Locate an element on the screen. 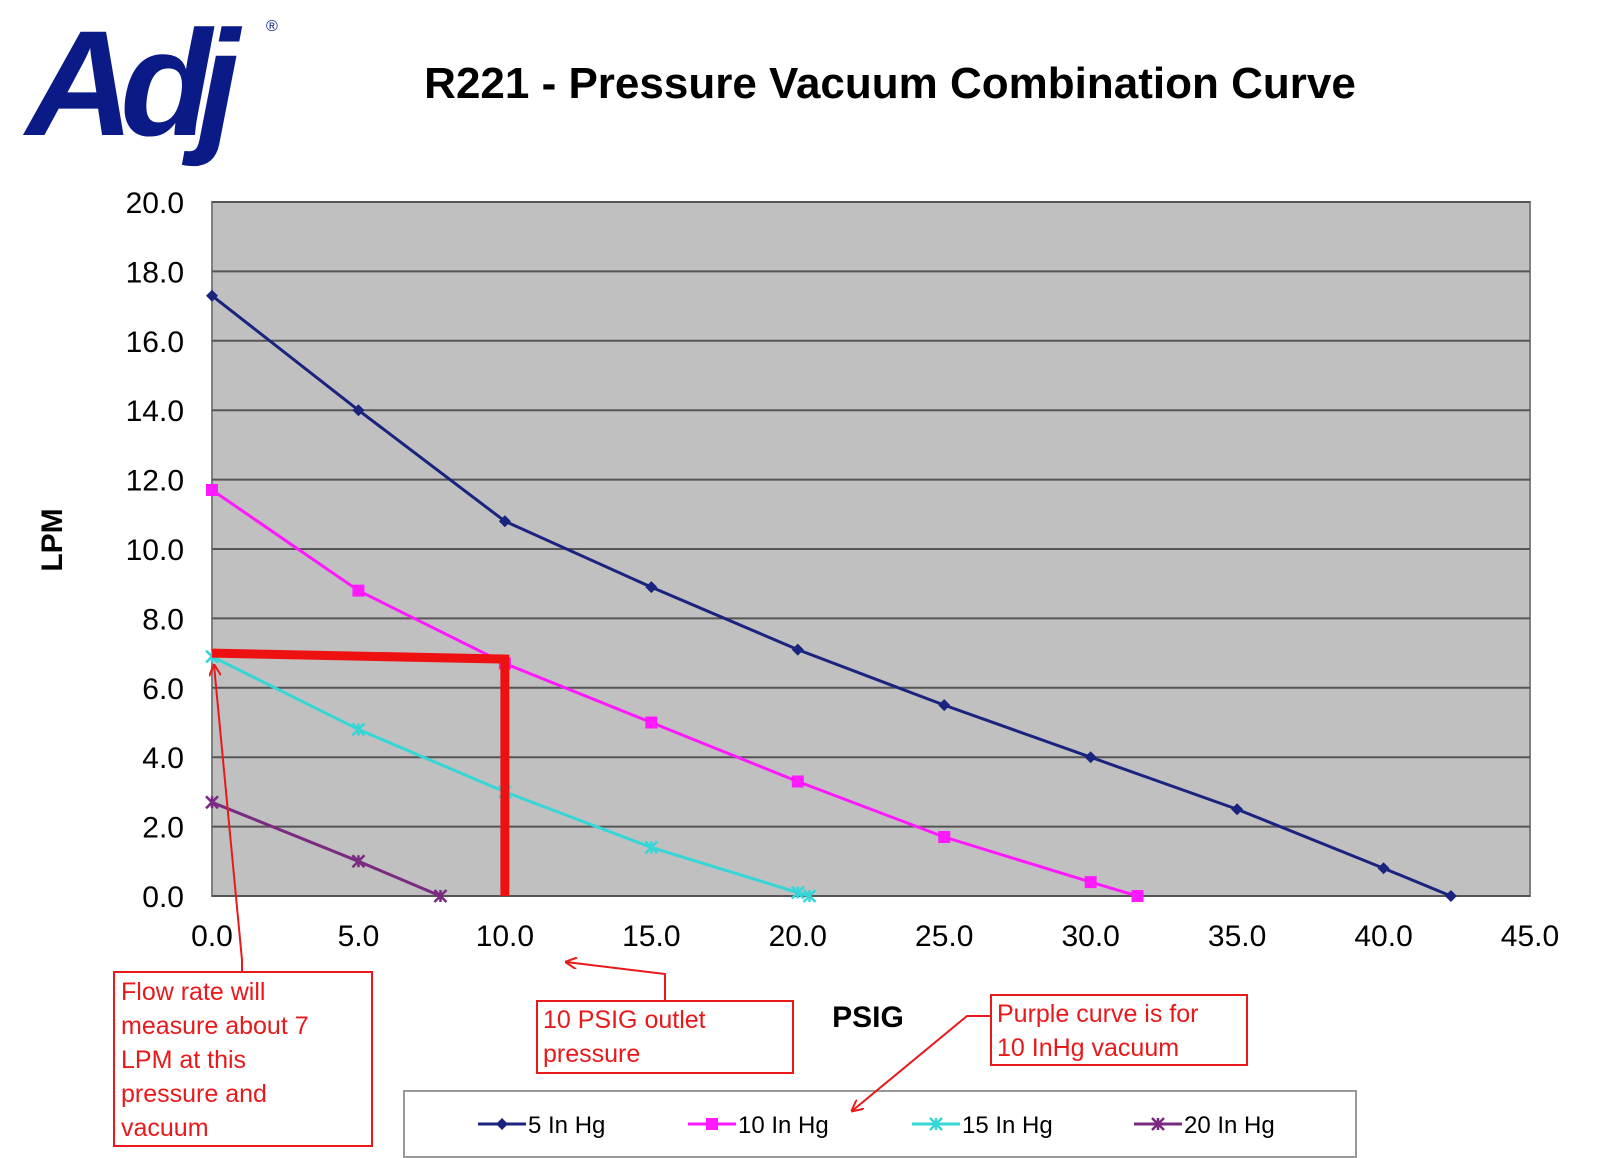 The image size is (1600, 1158). legend-item: 15 In Hg is located at coordinates (982, 1125).